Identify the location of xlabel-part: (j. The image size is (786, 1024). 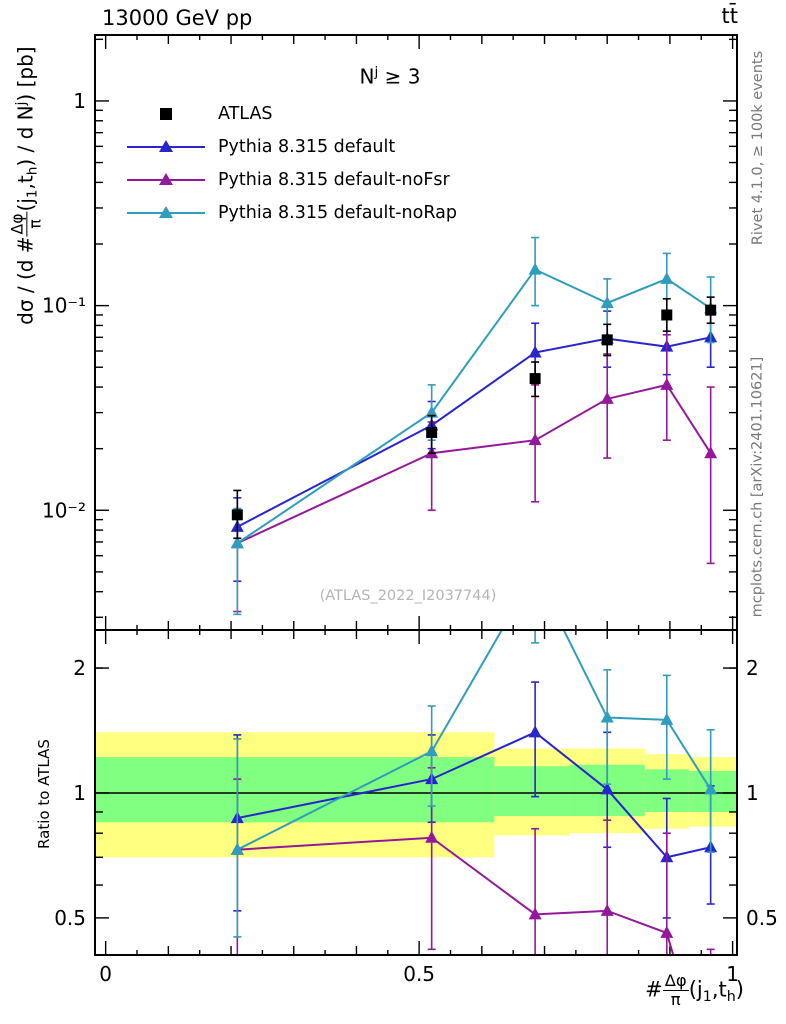
(695, 989).